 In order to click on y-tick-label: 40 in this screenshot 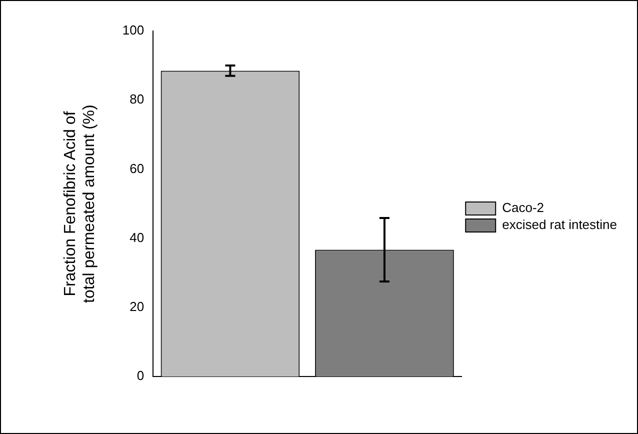, I will do `click(137, 237)`.